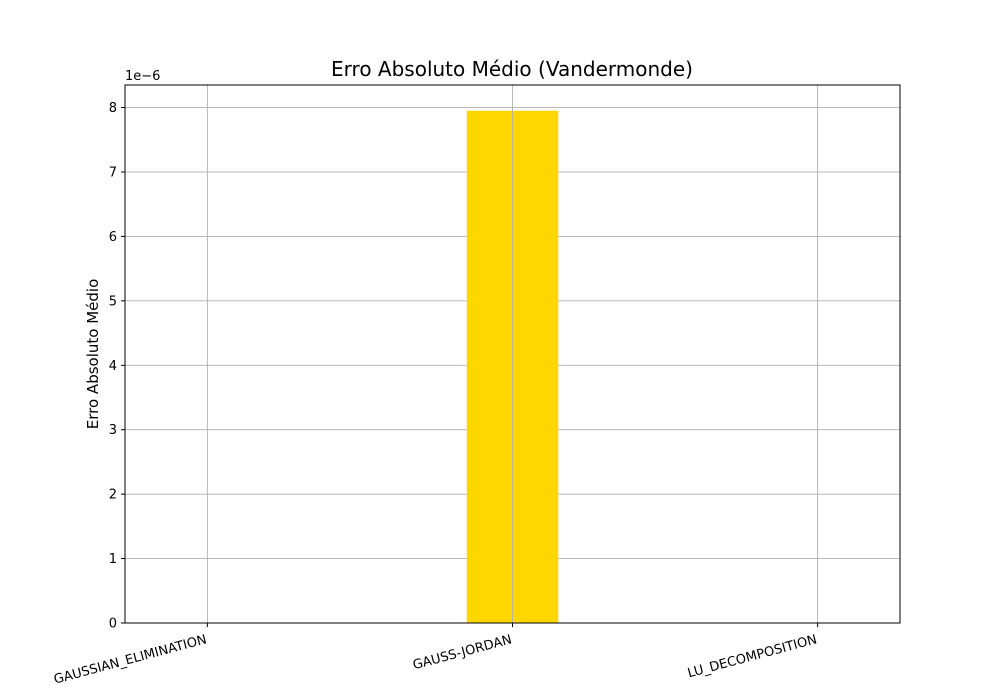 The image size is (1000, 700). I want to click on y-tick-label: 7, so click(113, 172).